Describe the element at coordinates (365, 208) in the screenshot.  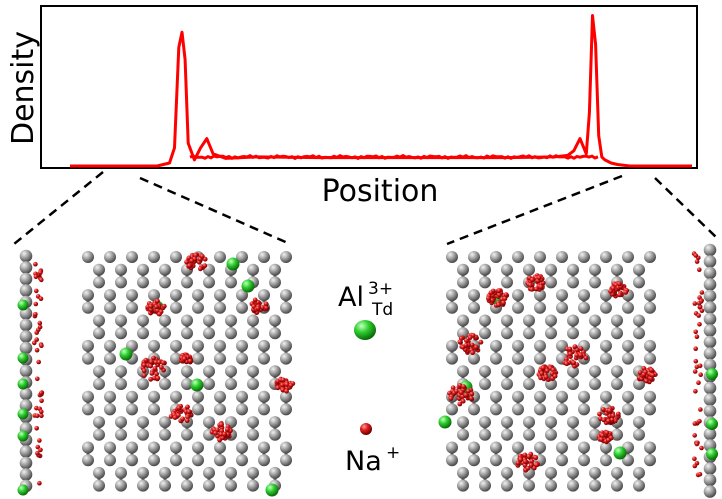
I see `zoom-connectors` at that location.